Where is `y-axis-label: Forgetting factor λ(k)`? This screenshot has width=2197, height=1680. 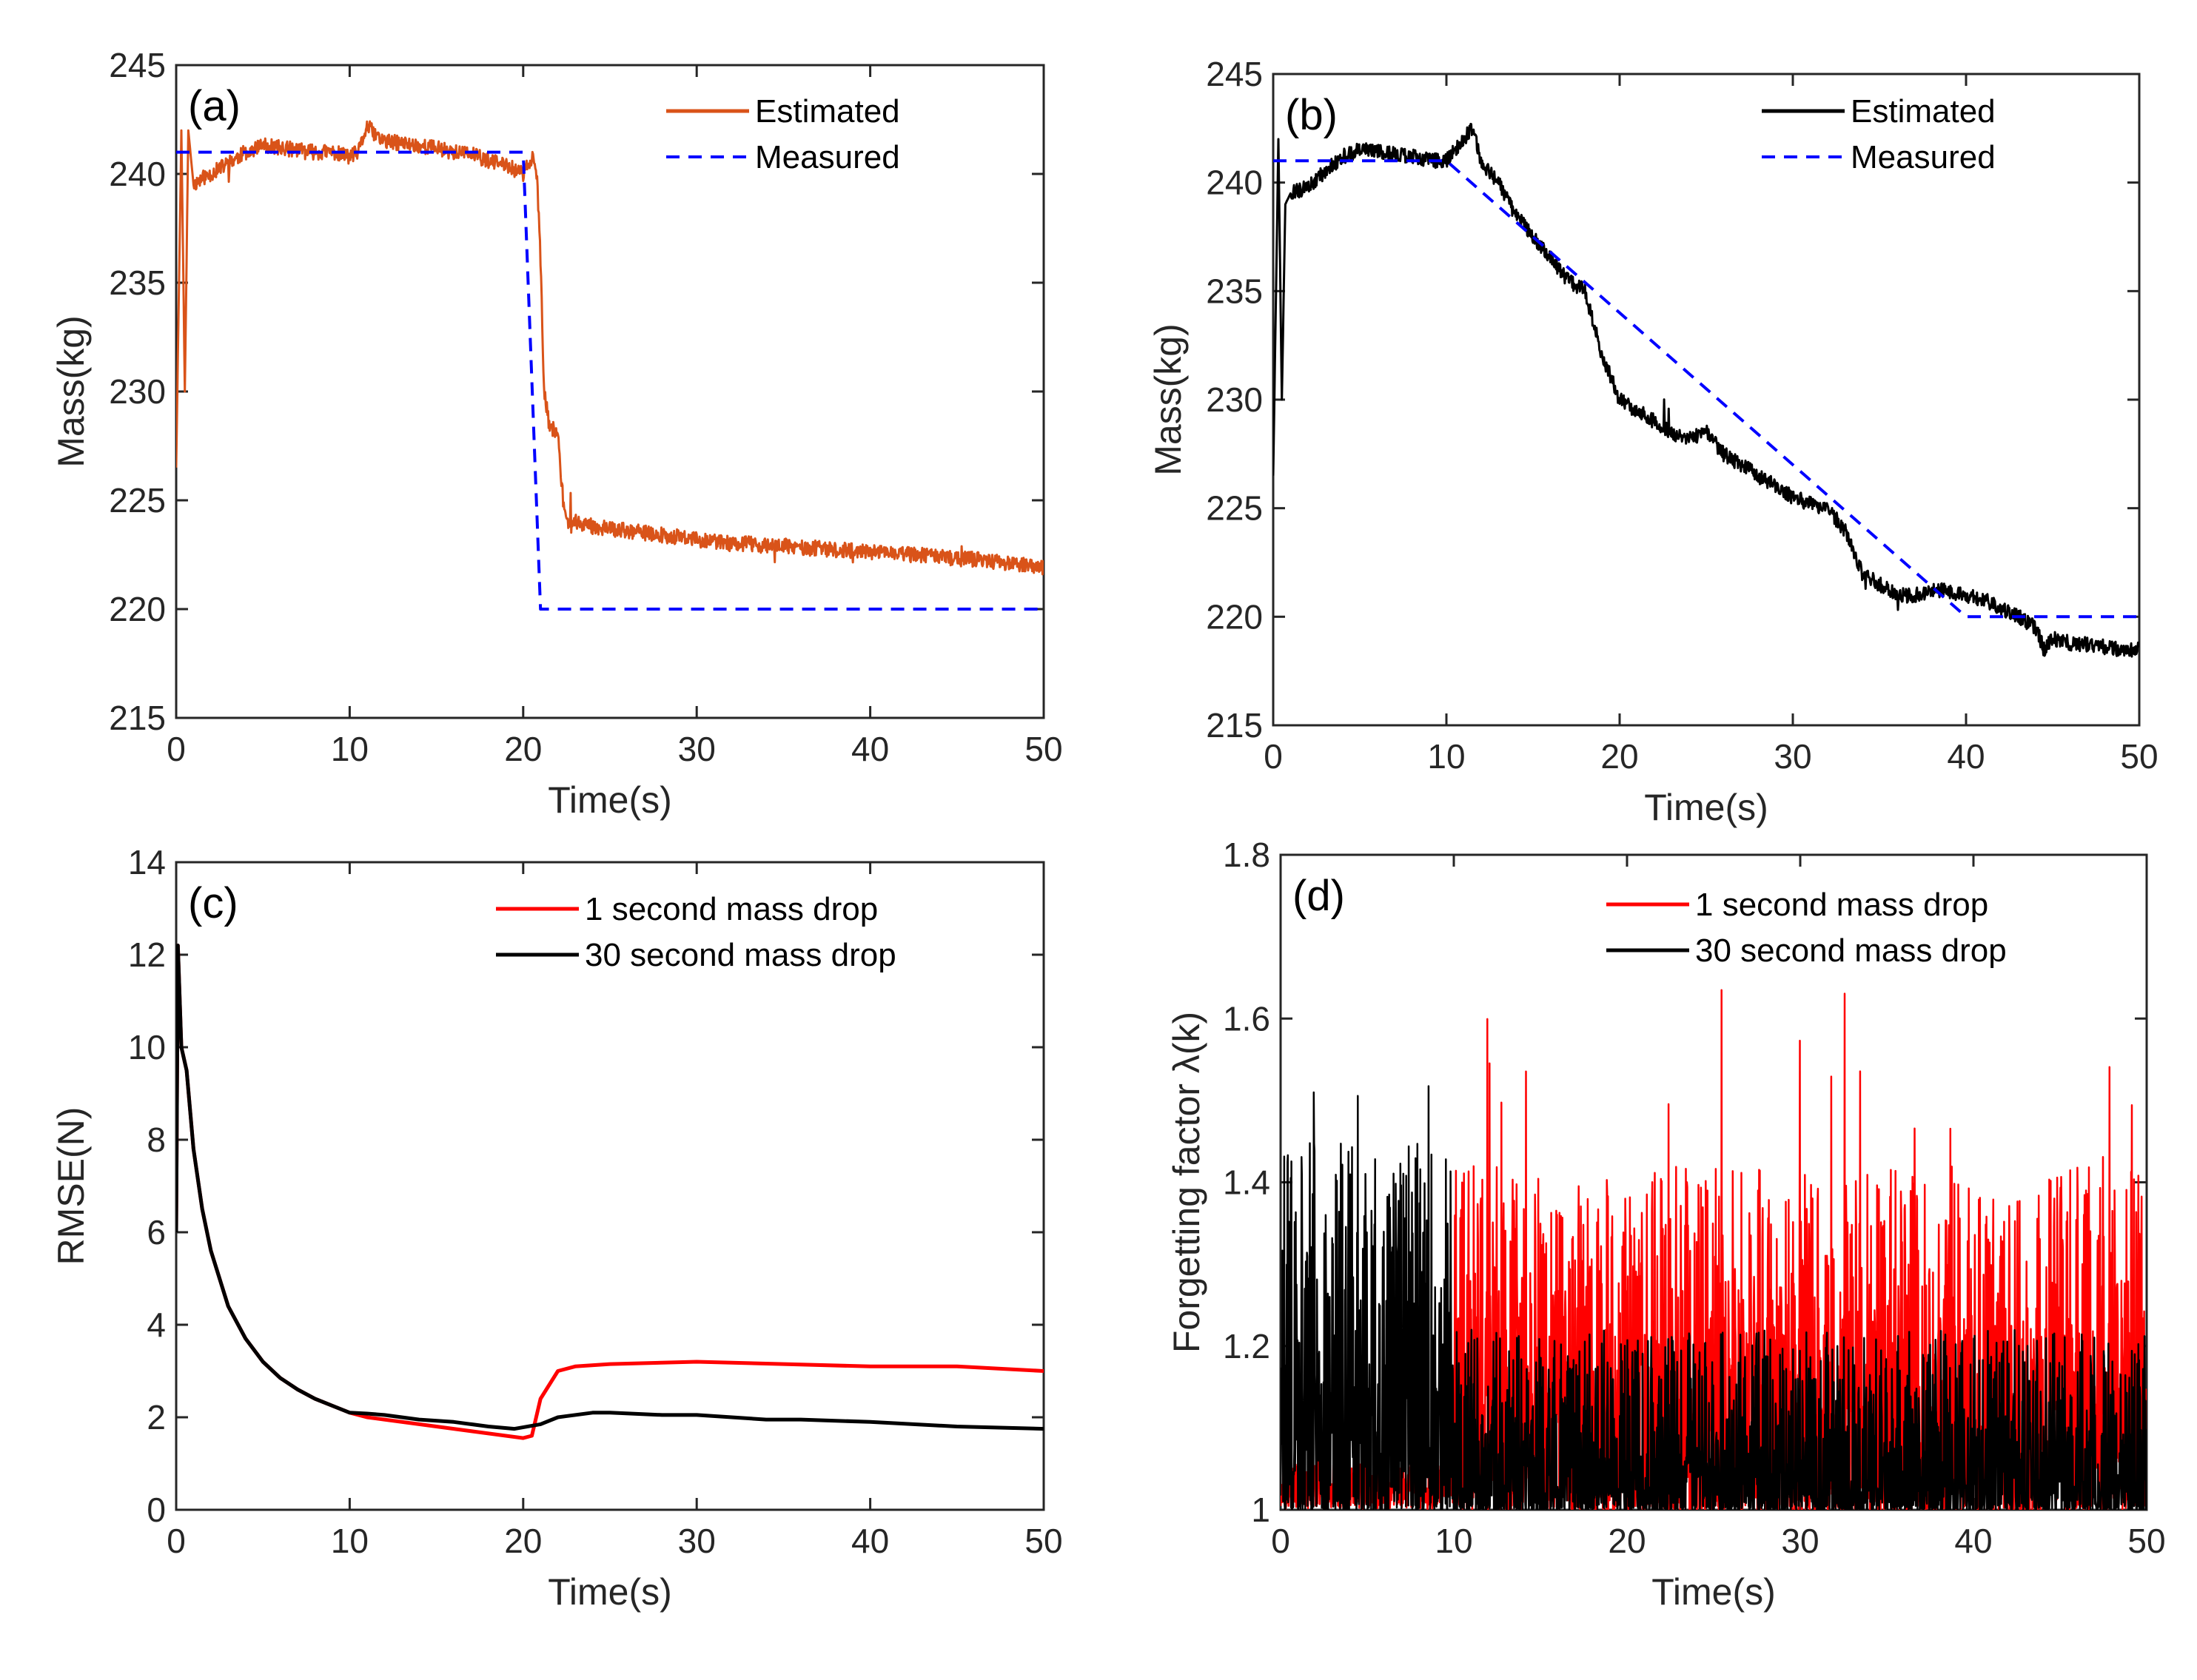
y-axis-label: Forgetting factor λ(k) is located at coordinates (1186, 1183).